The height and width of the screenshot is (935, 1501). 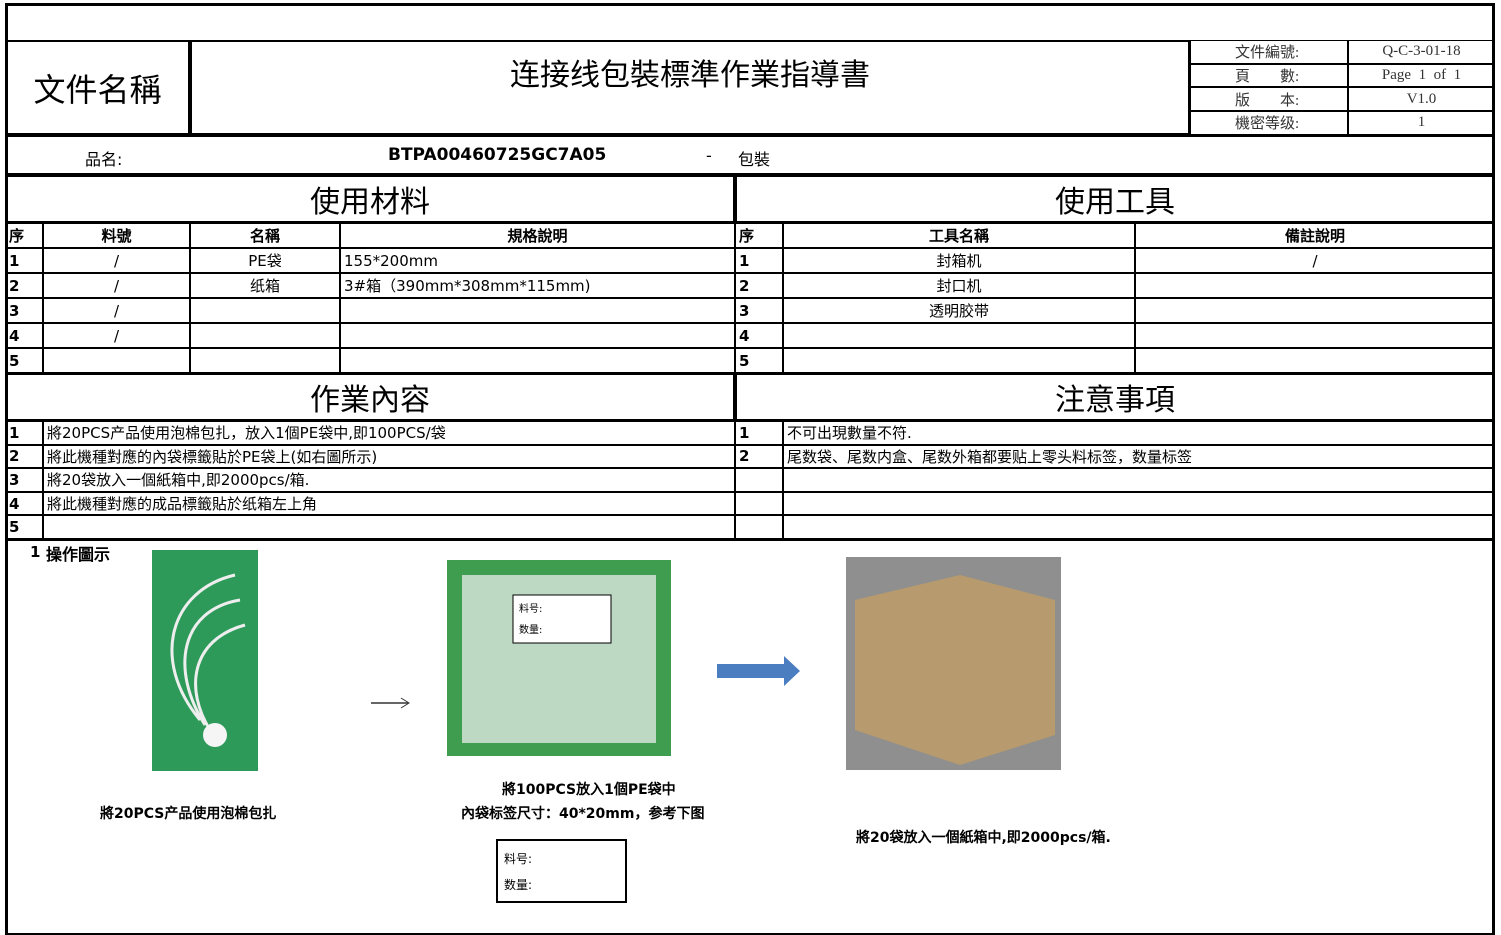 I want to click on section-title: 注意事項, so click(x=1115, y=397).